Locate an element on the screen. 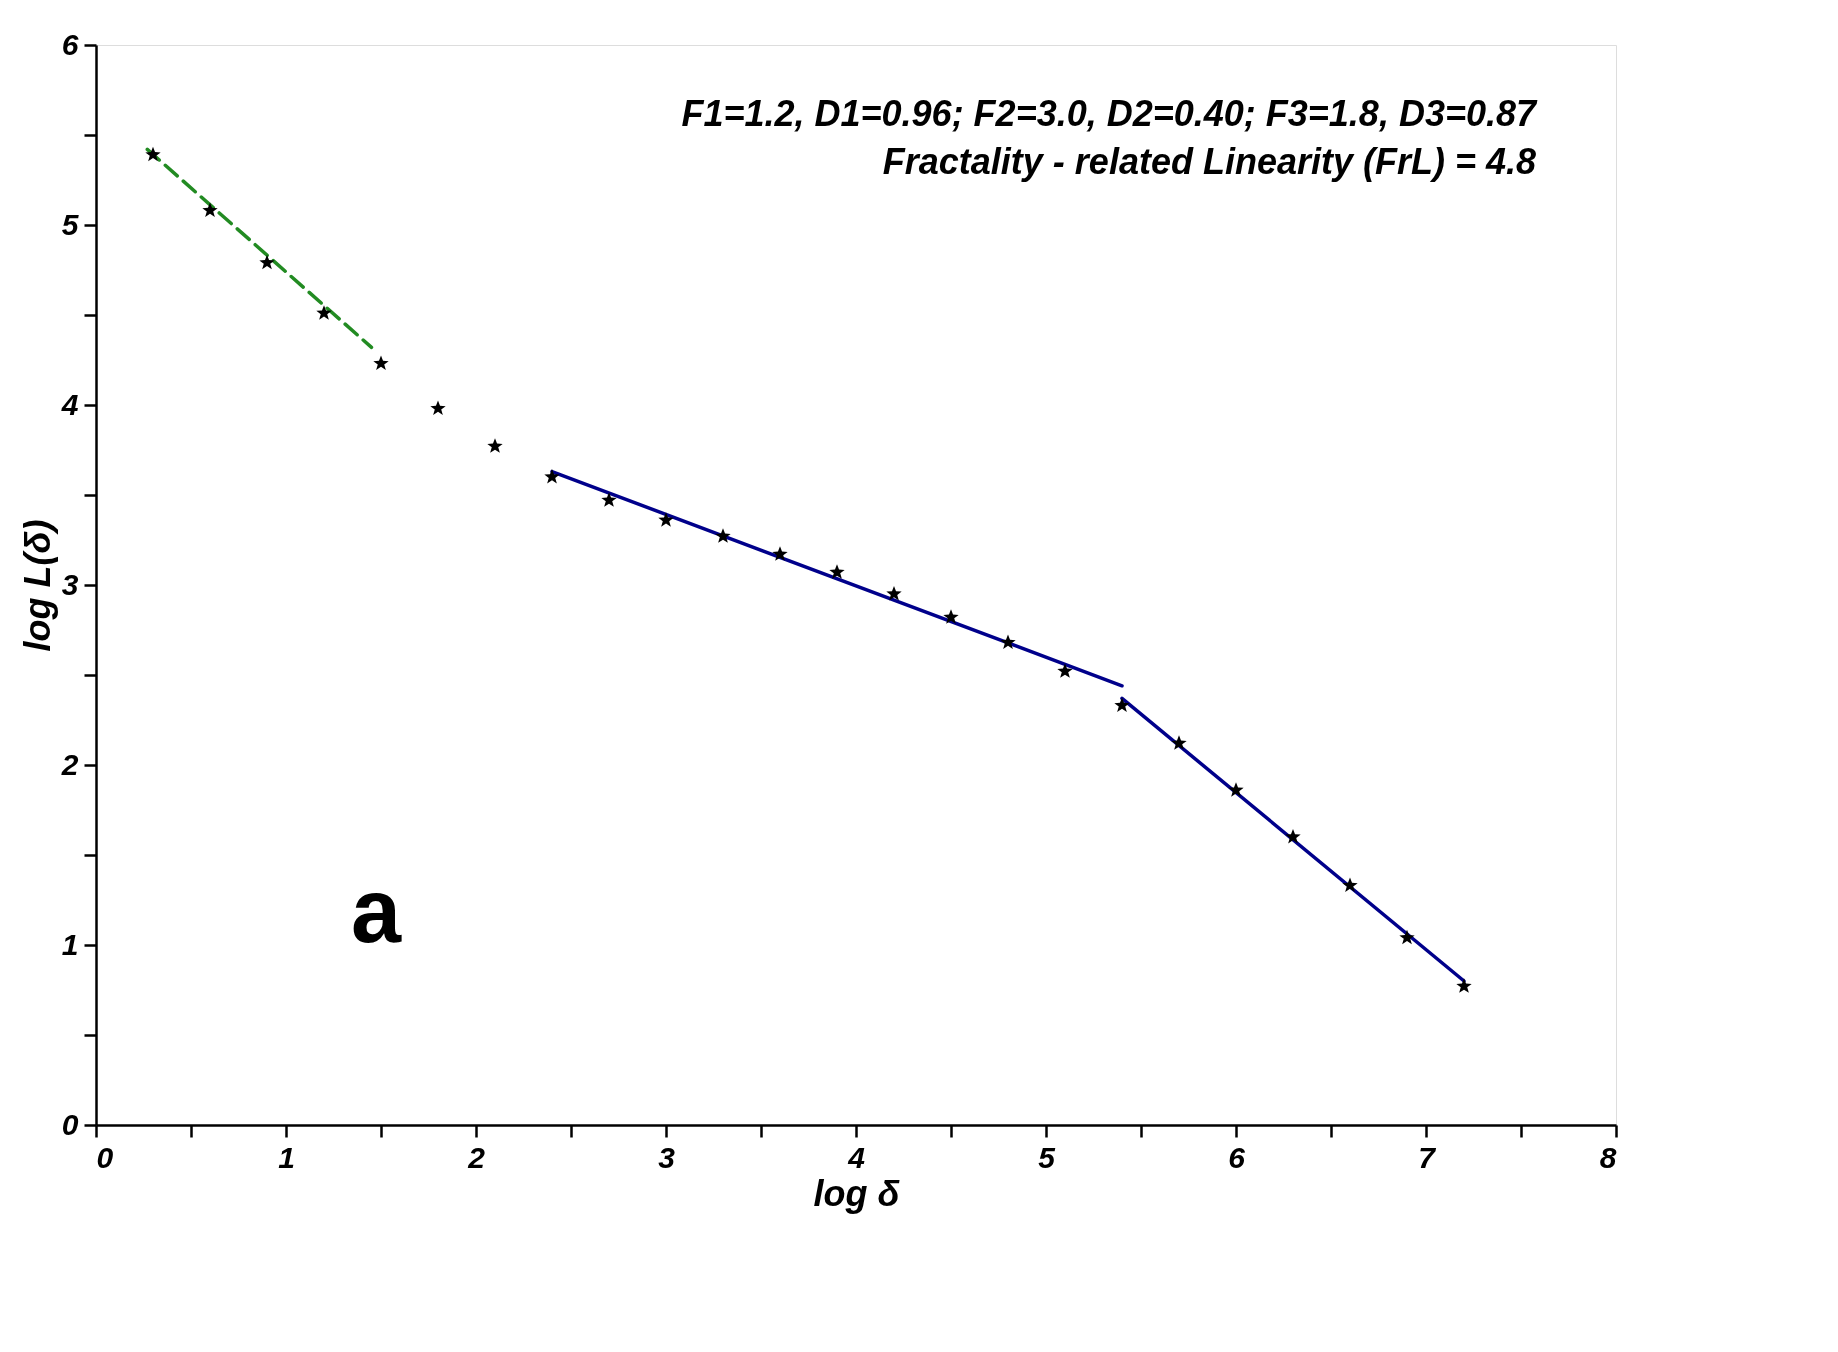 The height and width of the screenshot is (1352, 1838). x-tick-label: 7 is located at coordinates (1427, 1157).